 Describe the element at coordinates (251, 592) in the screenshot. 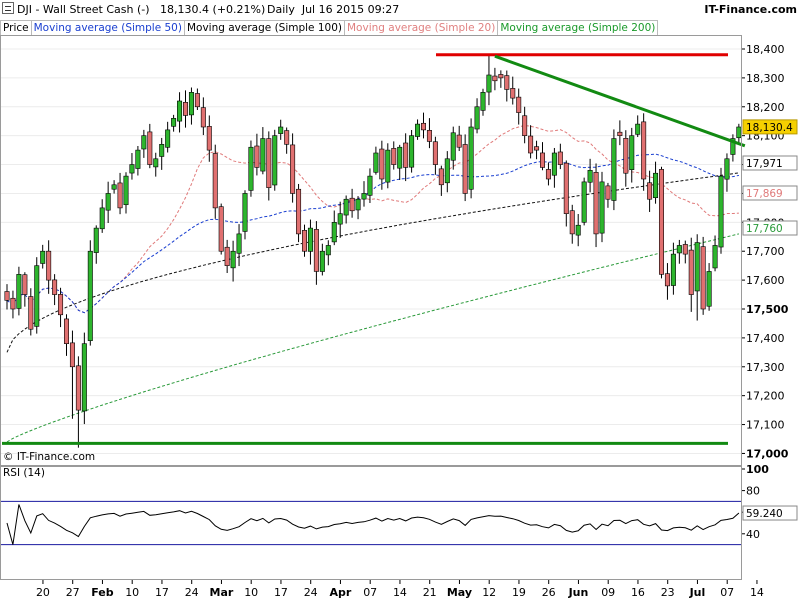

I see `x-tick-label: 10` at that location.